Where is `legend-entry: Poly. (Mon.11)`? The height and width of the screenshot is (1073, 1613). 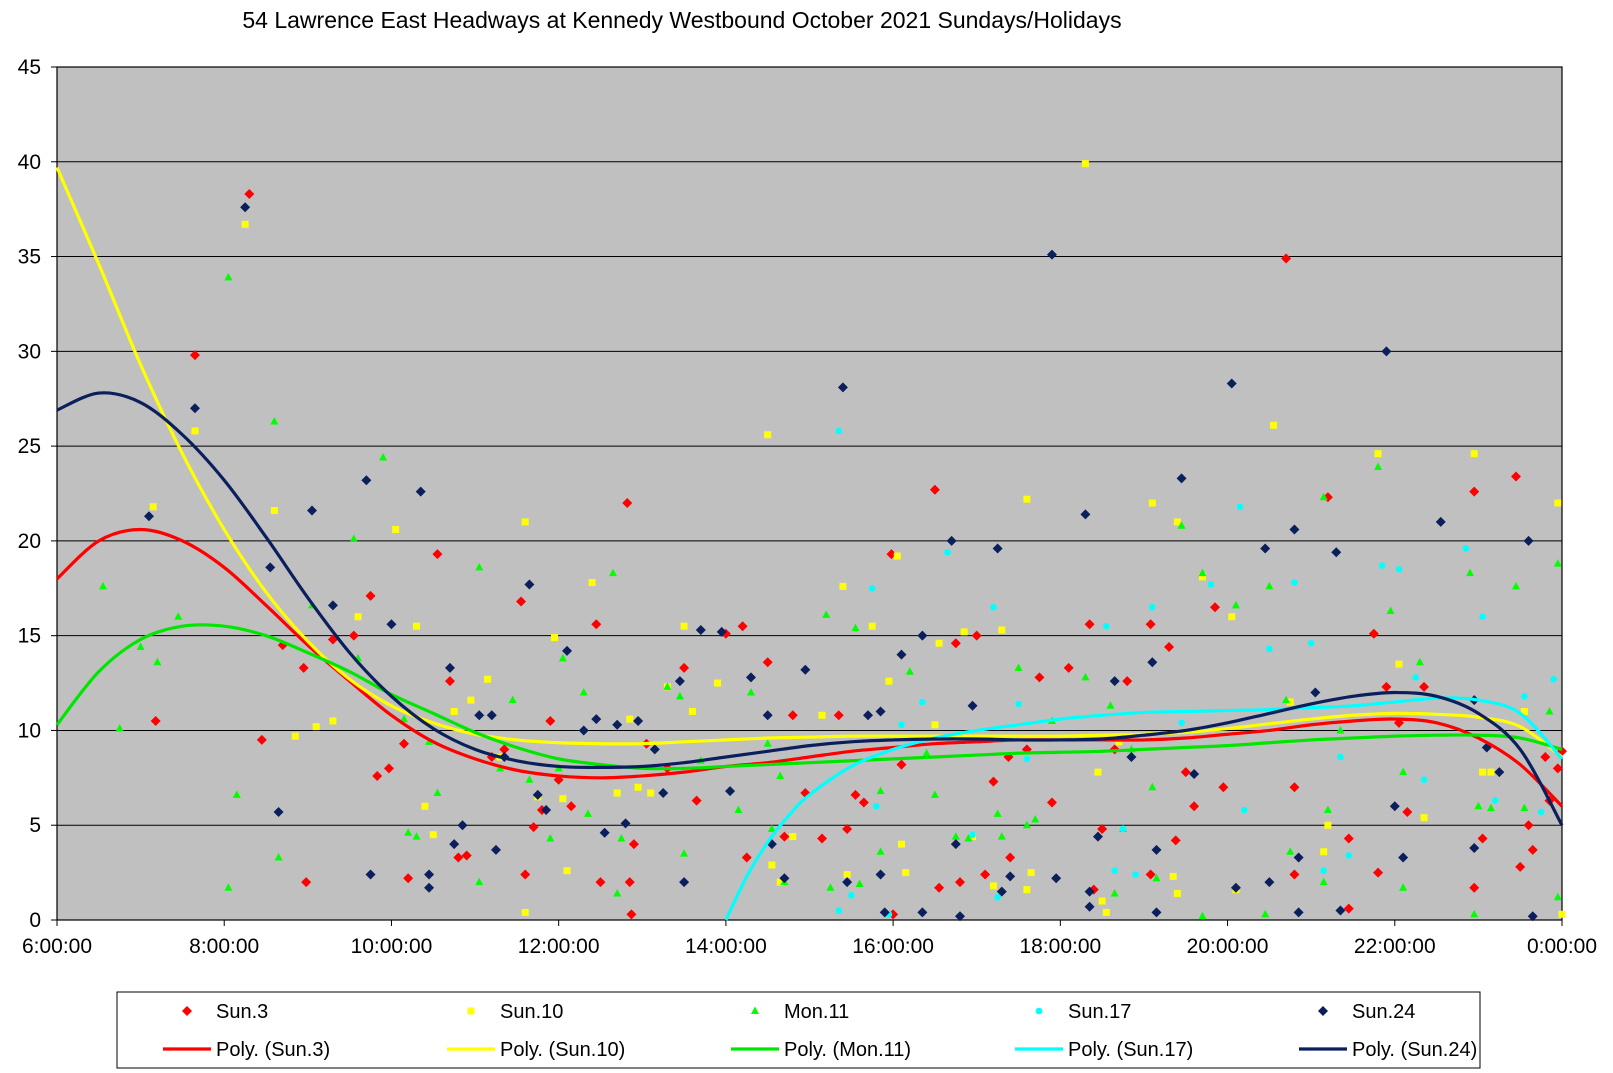
legend-entry: Poly. (Mon.11) is located at coordinates (847, 1050).